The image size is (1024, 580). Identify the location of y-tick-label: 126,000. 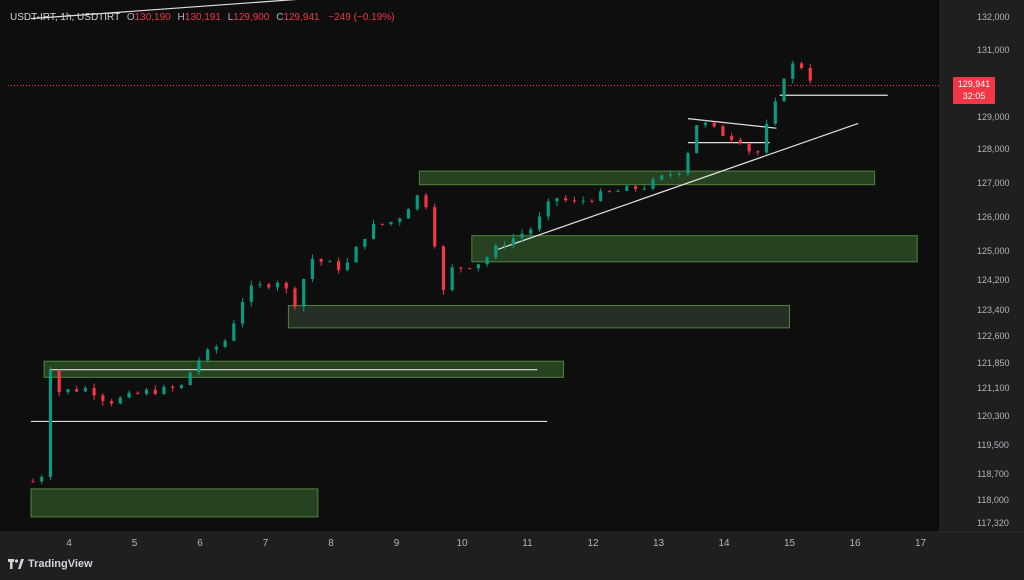
(993, 217).